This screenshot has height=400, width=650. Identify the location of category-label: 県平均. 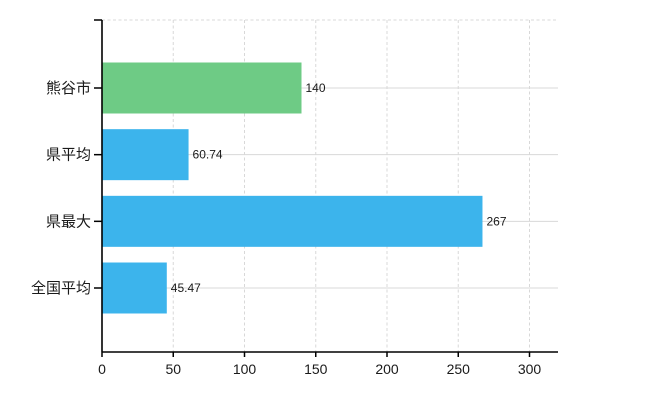
(68, 155).